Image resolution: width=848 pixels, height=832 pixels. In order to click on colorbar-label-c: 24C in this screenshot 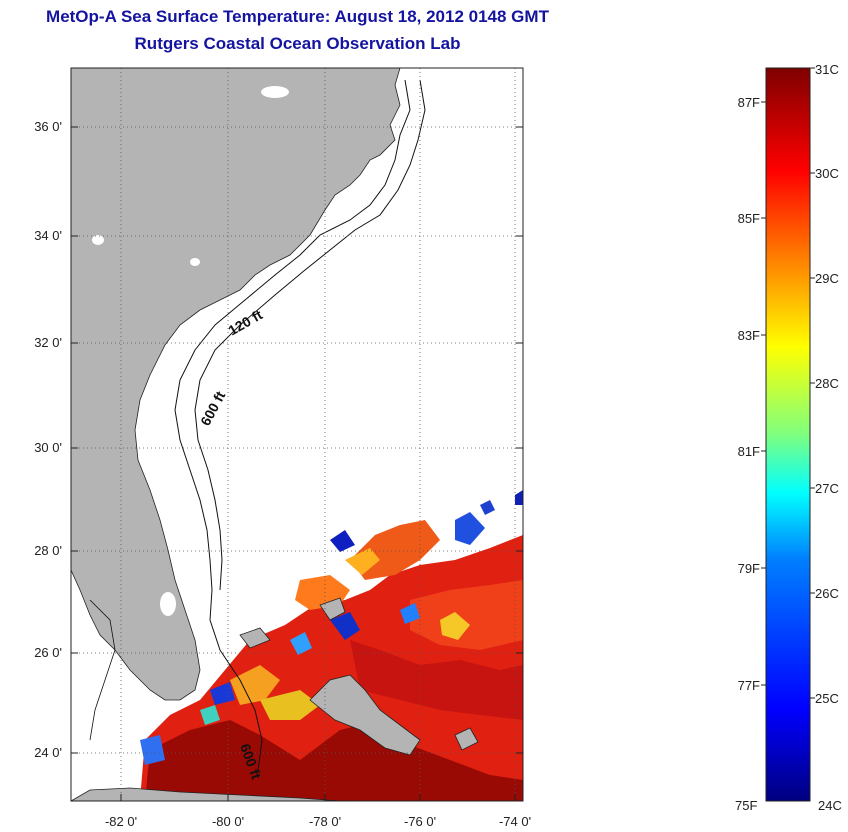, I will do `click(830, 805)`.